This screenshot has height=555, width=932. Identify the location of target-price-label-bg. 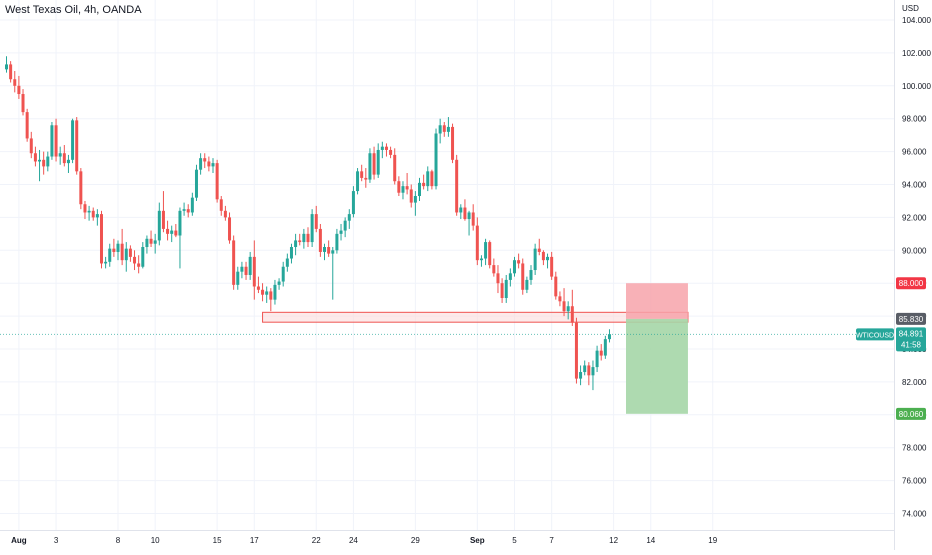
(911, 413).